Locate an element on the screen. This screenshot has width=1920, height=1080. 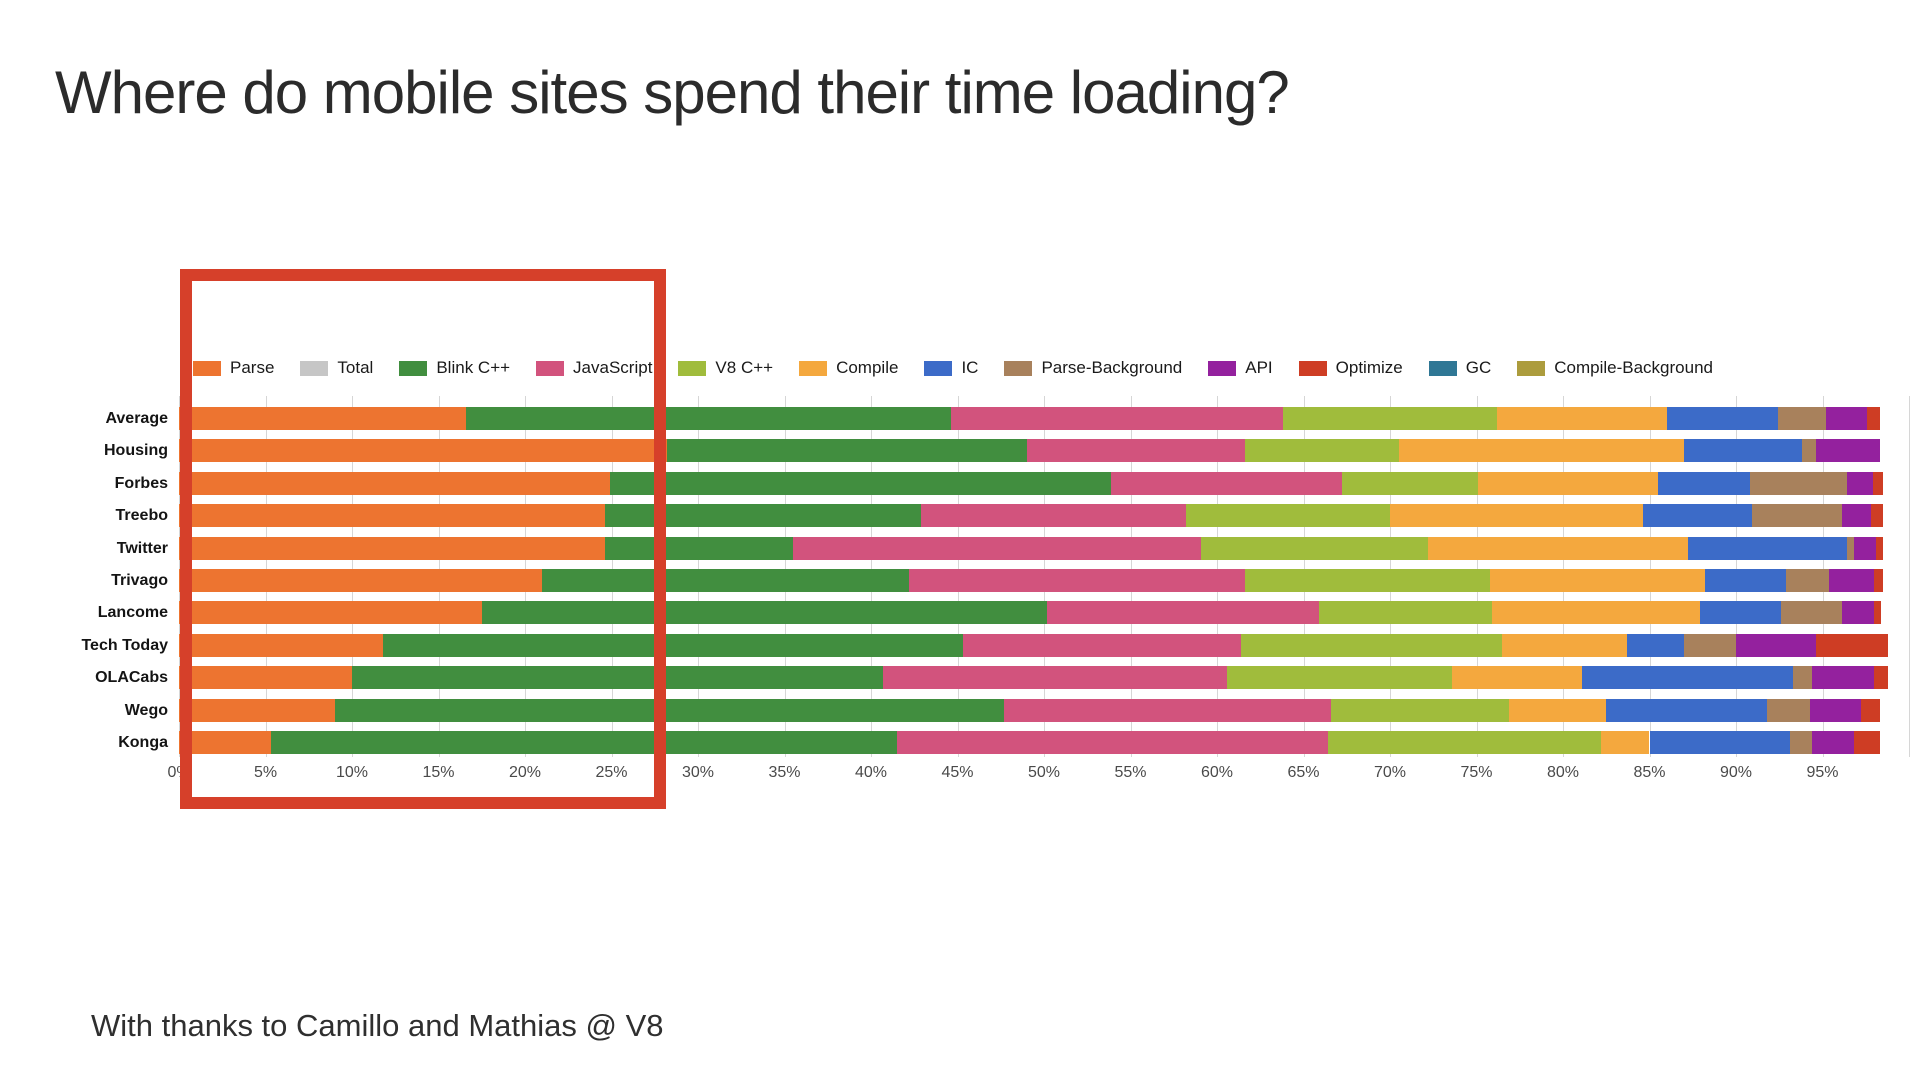
bar-segment-forbes-v8-c- is located at coordinates (1410, 483).